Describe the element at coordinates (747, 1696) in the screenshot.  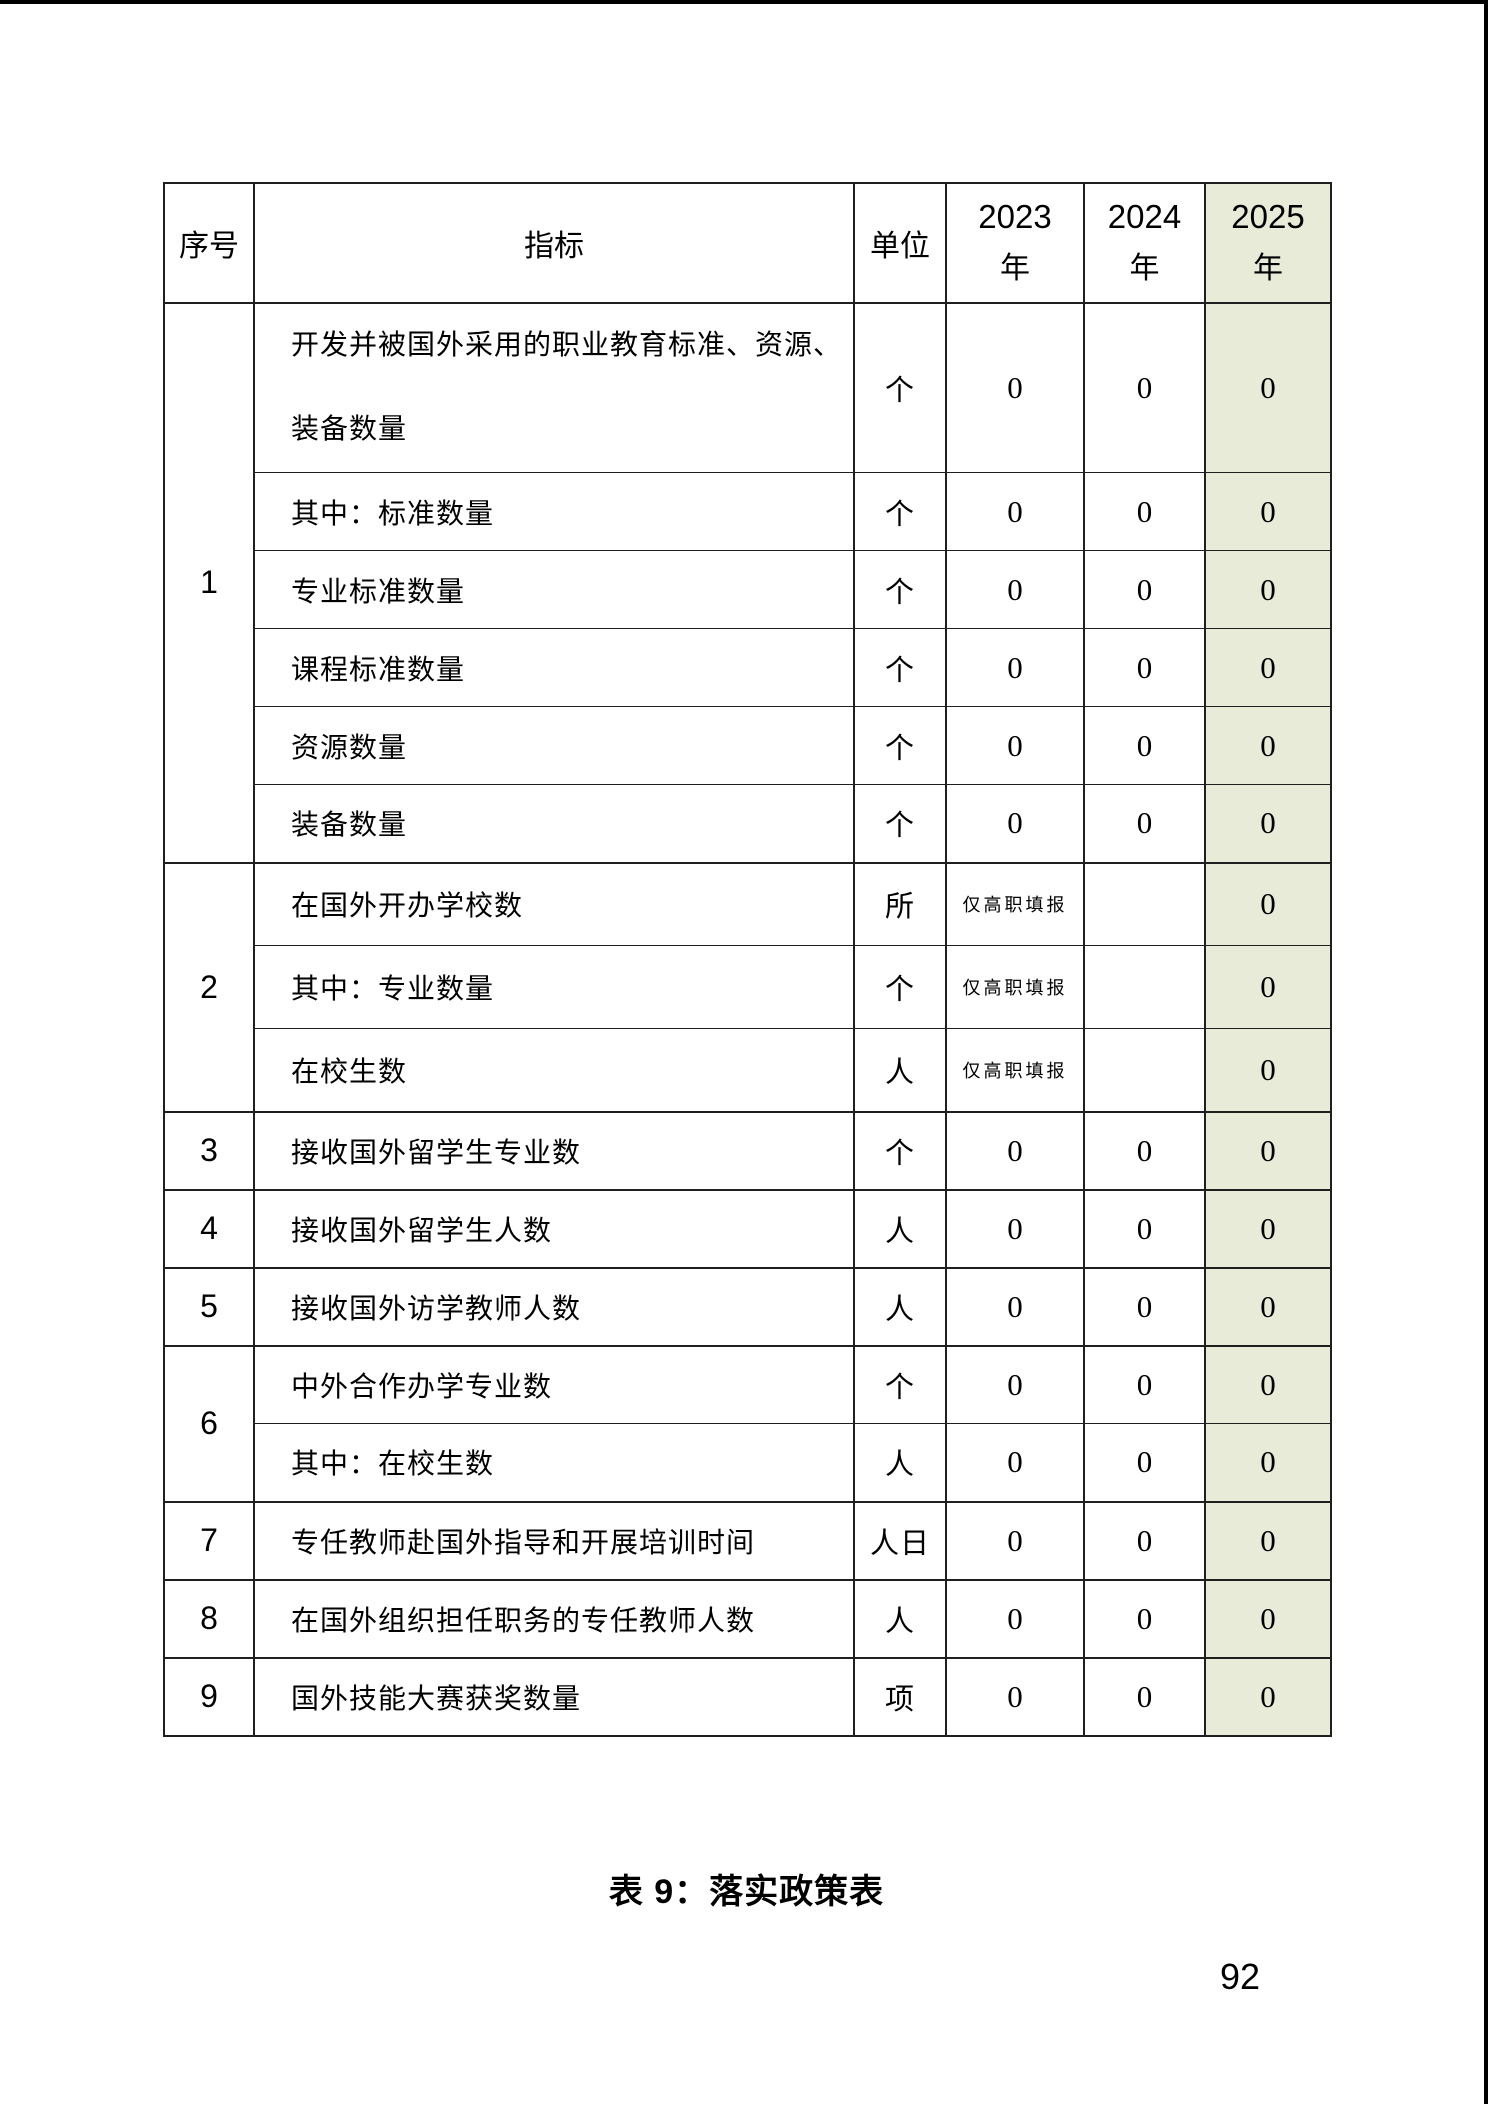
I see `table-row: 9 国外技能大赛获奖数量项 0 0 0` at that location.